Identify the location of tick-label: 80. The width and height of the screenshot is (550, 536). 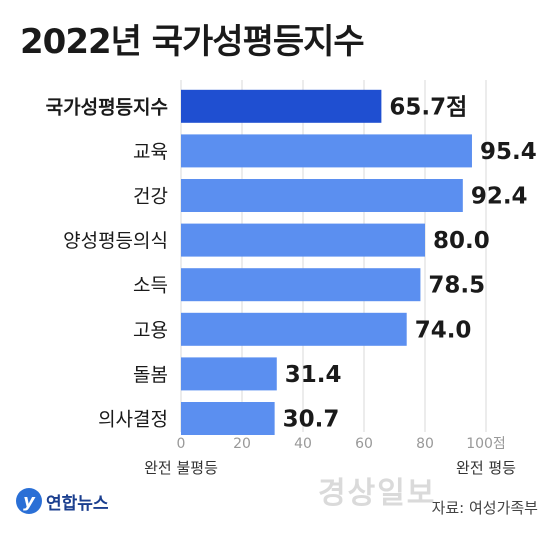
(425, 444).